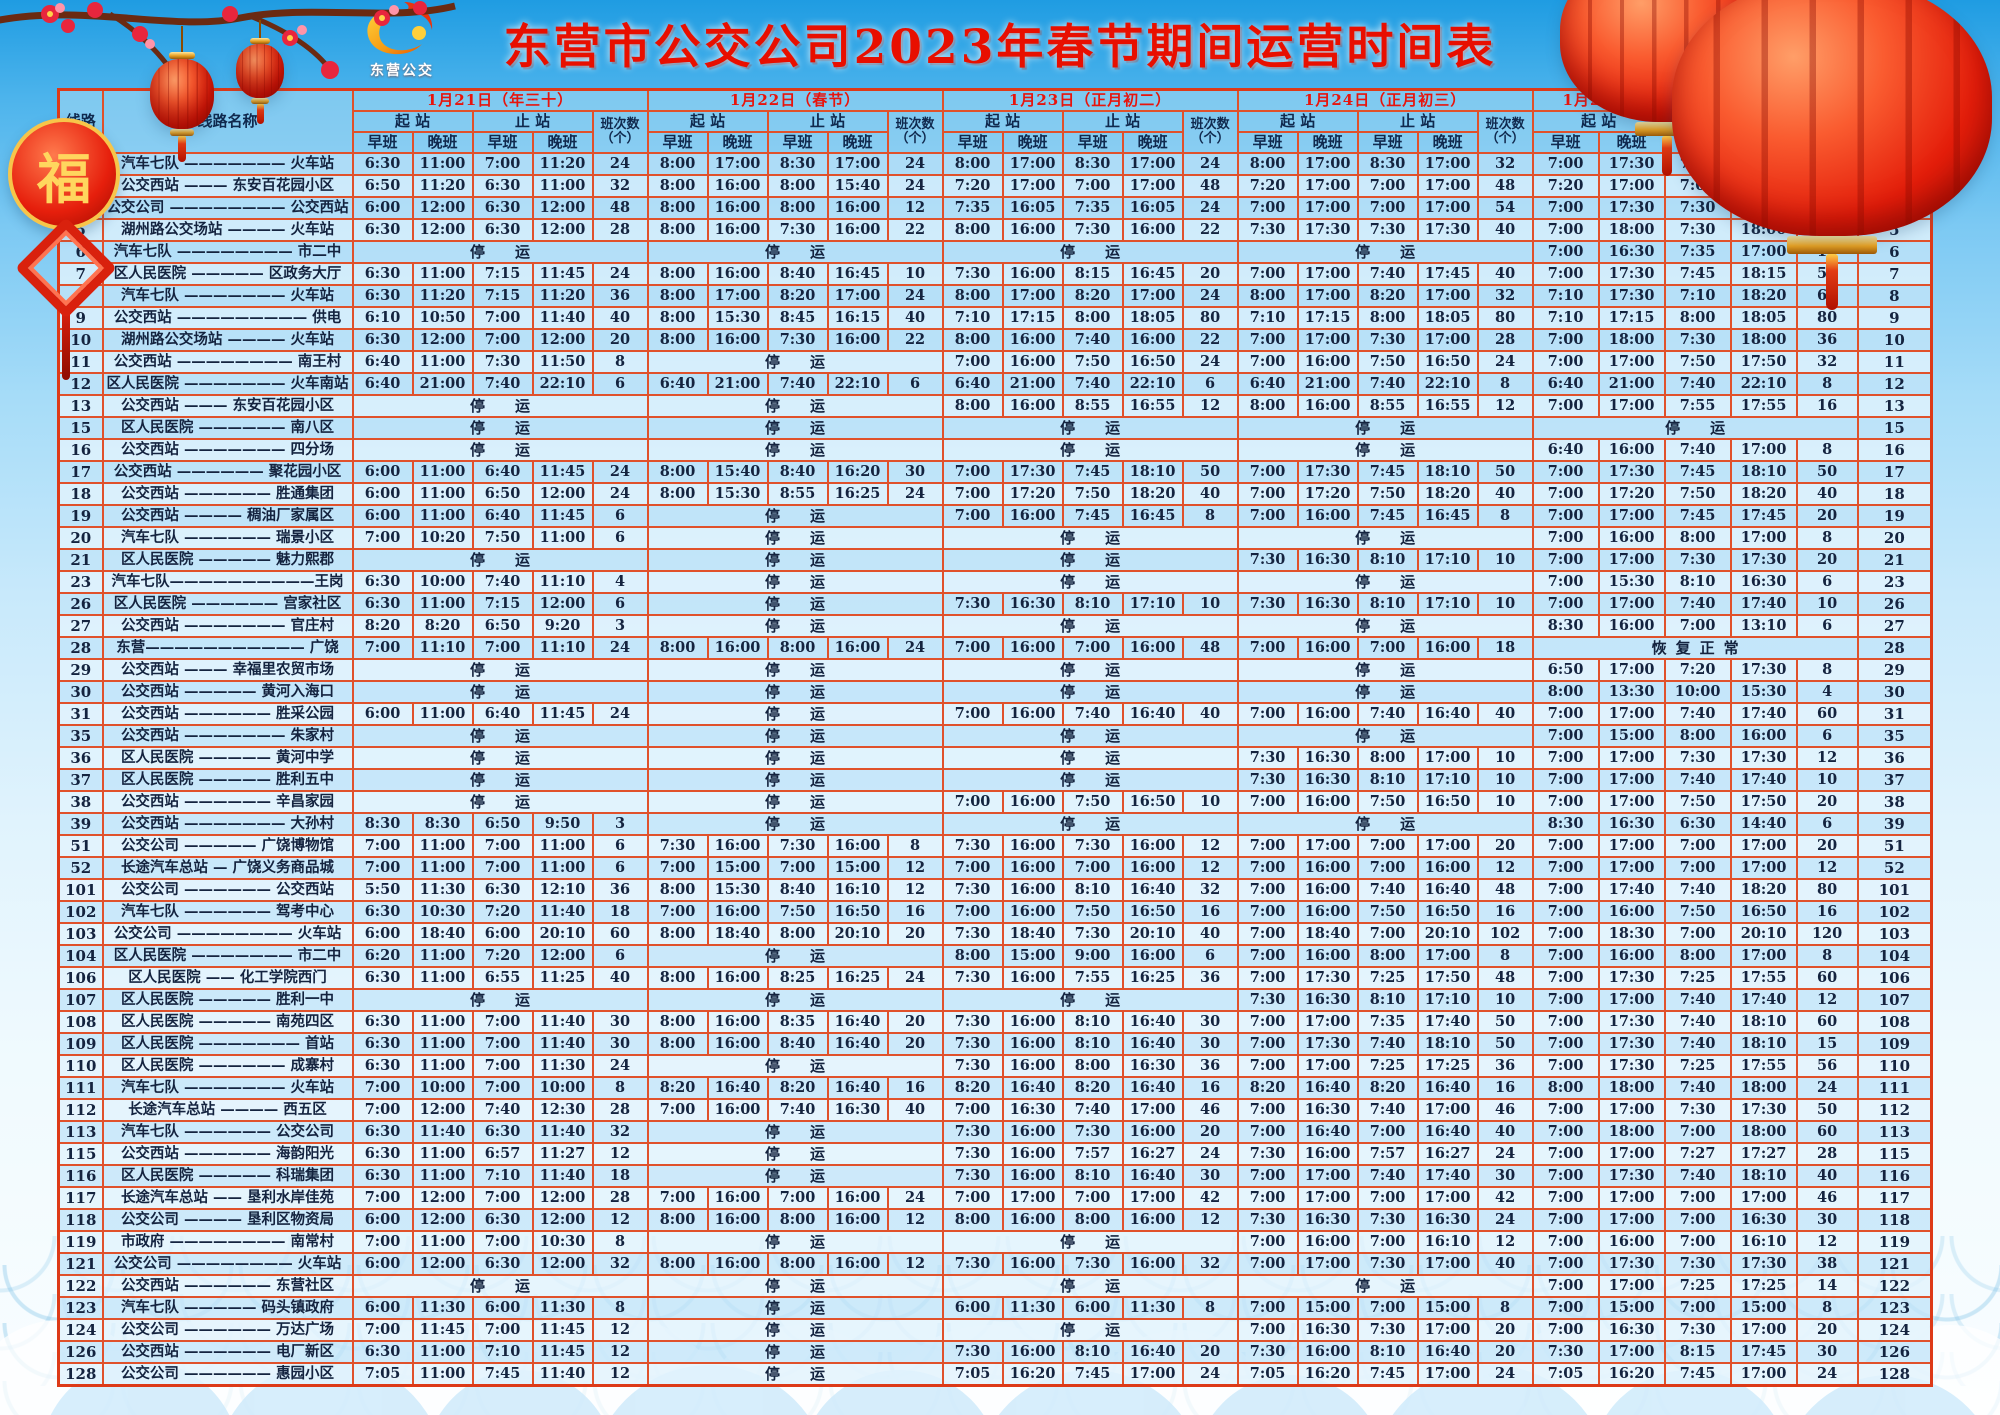 The width and height of the screenshot is (2000, 1415). What do you see at coordinates (1827, 164) in the screenshot?
I see `trips-cell: 56` at bounding box center [1827, 164].